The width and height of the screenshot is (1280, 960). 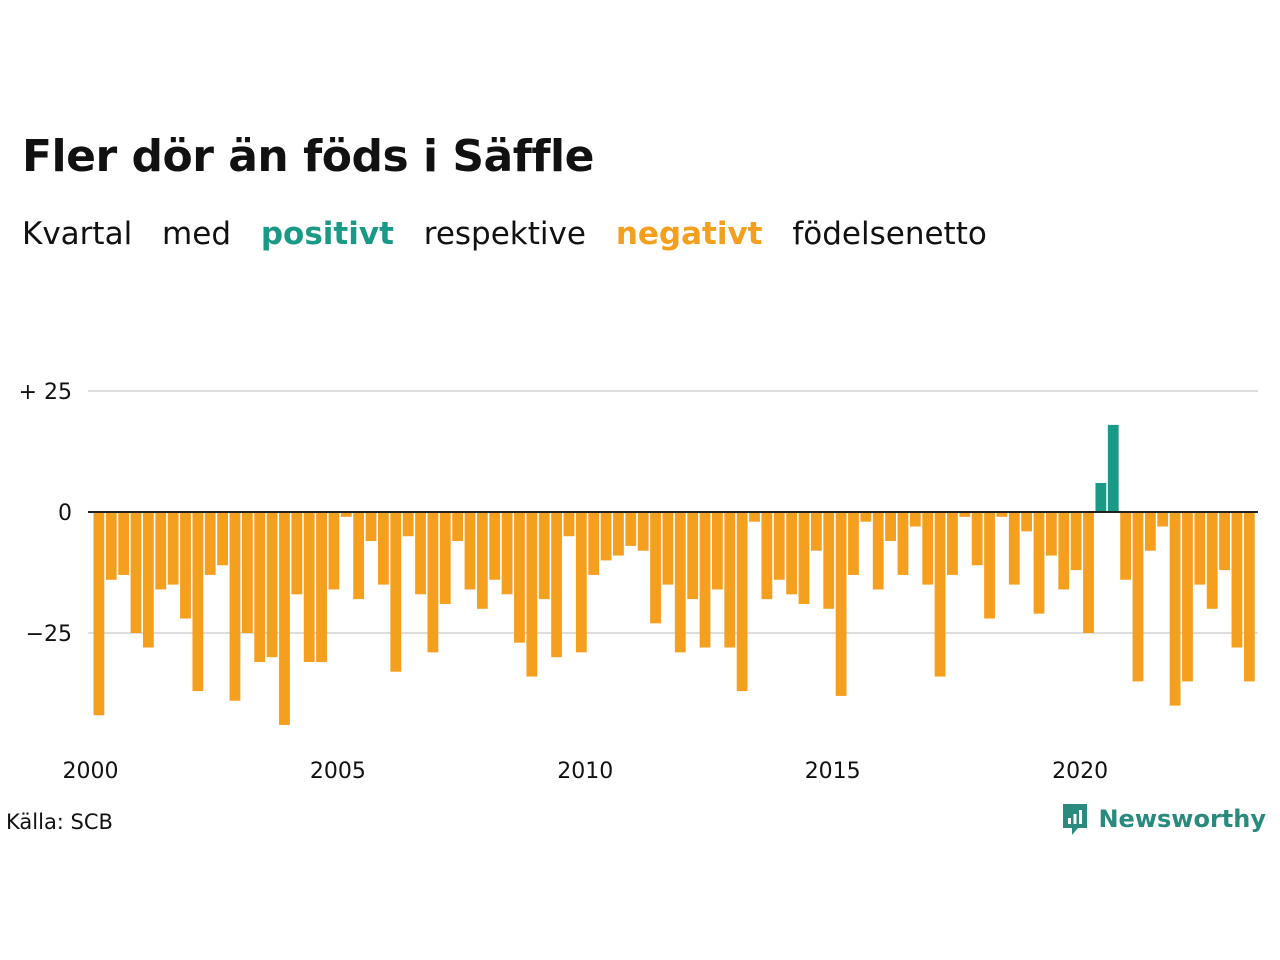 What do you see at coordinates (196, 234) in the screenshot?
I see `subtitle-word: med` at bounding box center [196, 234].